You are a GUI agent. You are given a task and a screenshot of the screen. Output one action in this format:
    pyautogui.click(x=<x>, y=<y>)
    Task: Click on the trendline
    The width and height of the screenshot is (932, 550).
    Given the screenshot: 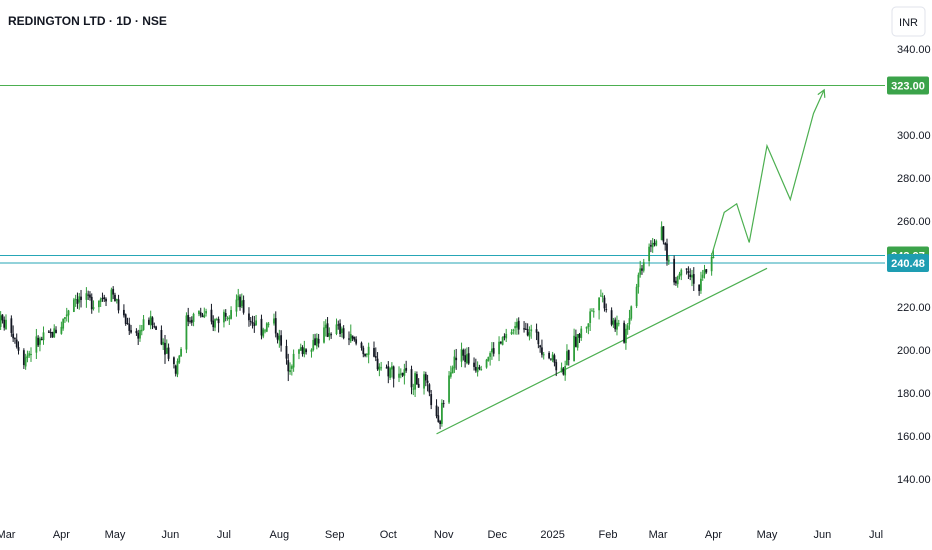 What is the action you would take?
    pyautogui.click(x=602, y=351)
    